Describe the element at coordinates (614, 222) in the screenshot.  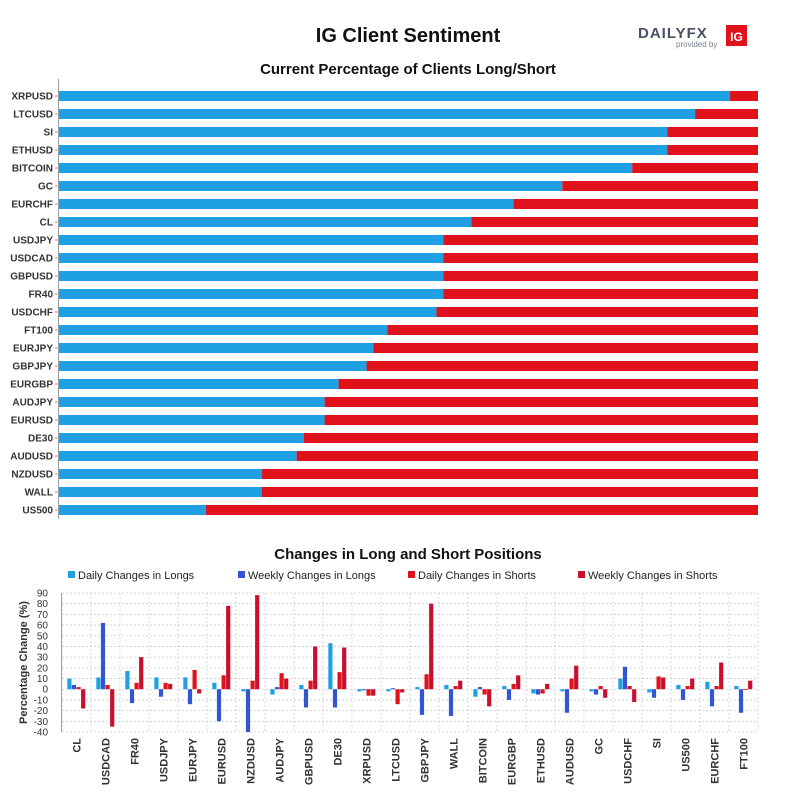
I see `short-bar-cl` at that location.